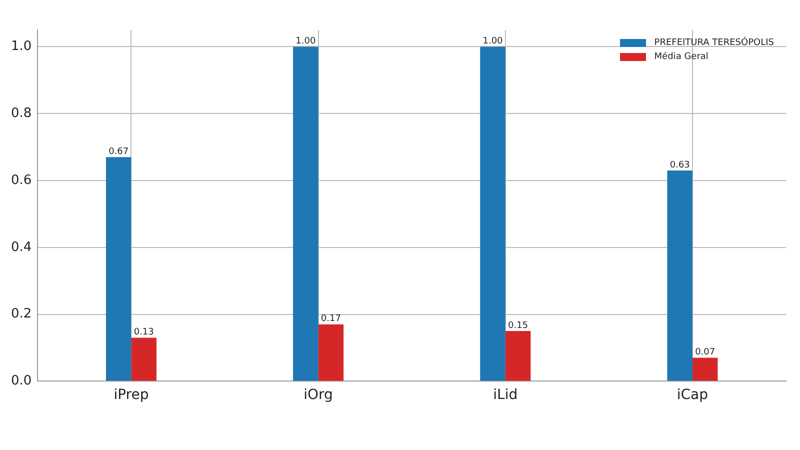  I want to click on y-tick-label: 0.2, so click(21, 314).